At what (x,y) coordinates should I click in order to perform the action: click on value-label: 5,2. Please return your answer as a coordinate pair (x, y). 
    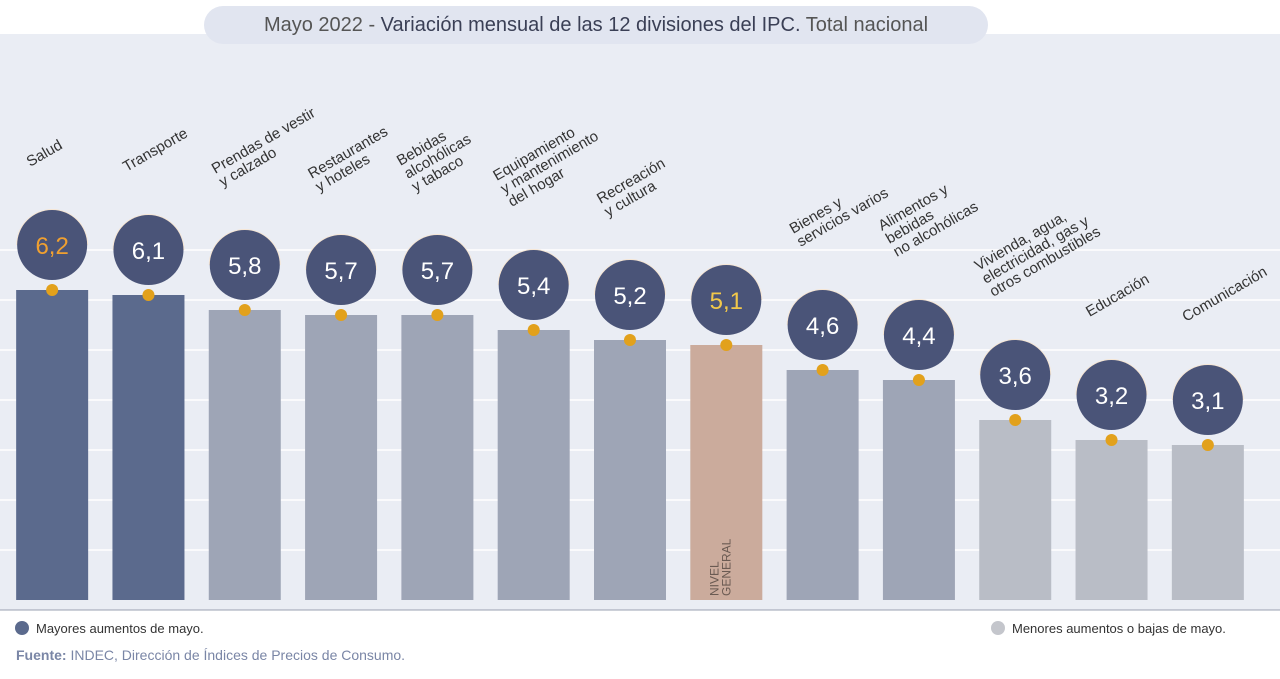
    Looking at the image, I should click on (629, 296).